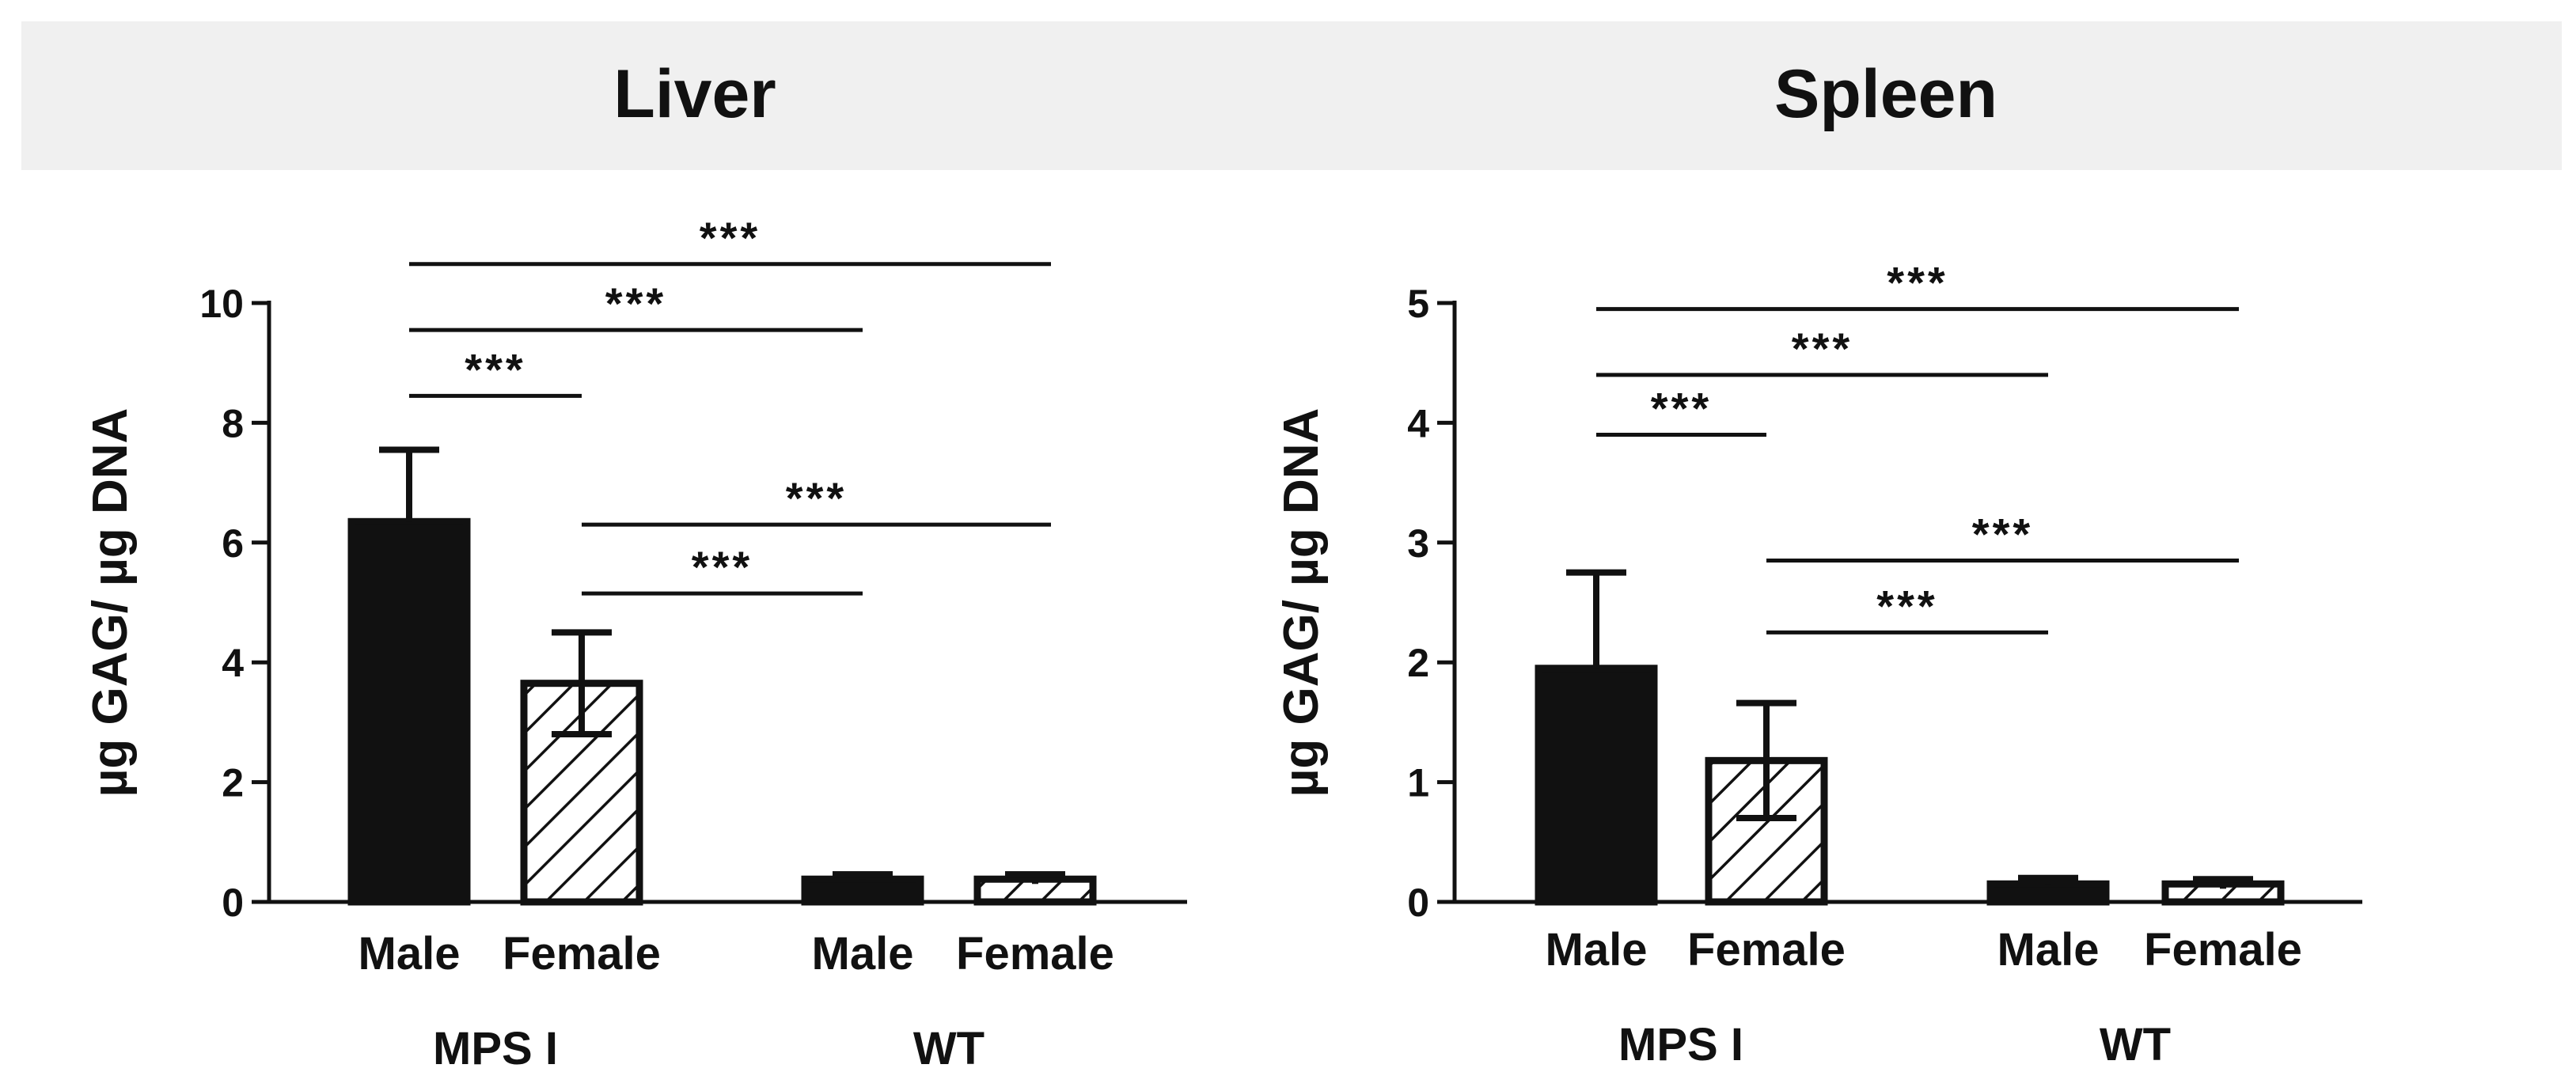  I want to click on spleen-y-tick-label: 2, so click(1418, 663).